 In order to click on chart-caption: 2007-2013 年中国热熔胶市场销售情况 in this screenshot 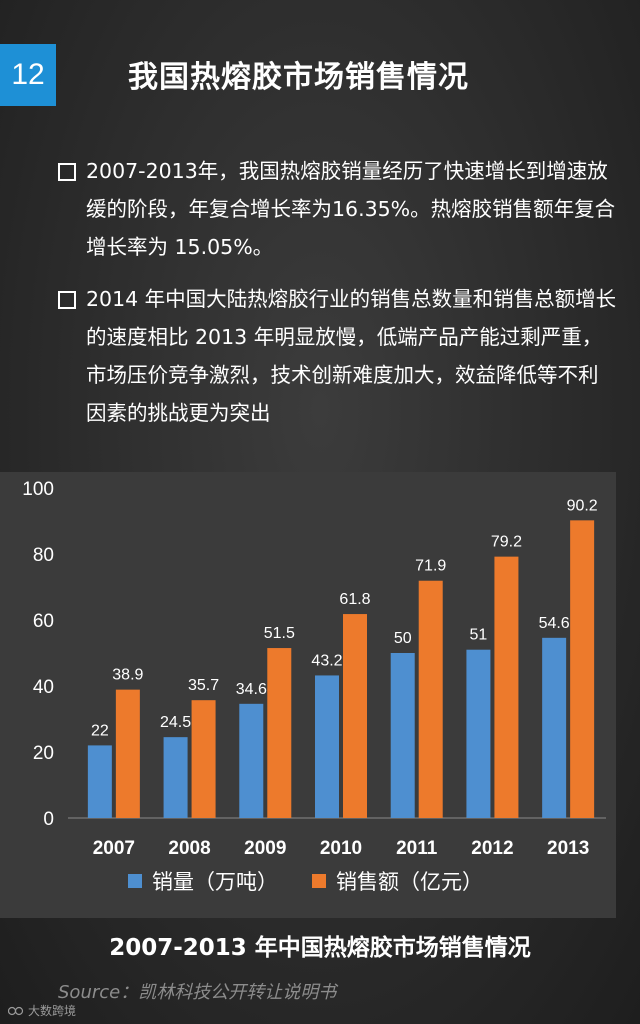, I will do `click(320, 948)`.